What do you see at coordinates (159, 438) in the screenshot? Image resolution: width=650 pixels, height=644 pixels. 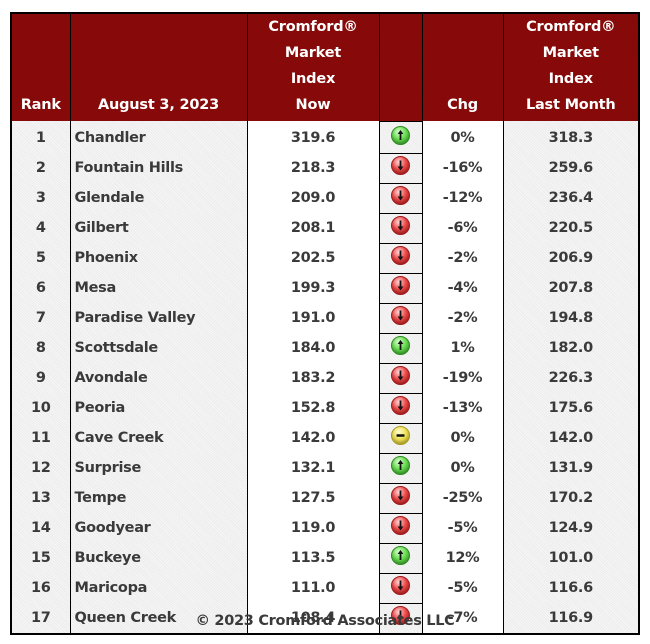 I see `city-name-cell: Cave Creek` at bounding box center [159, 438].